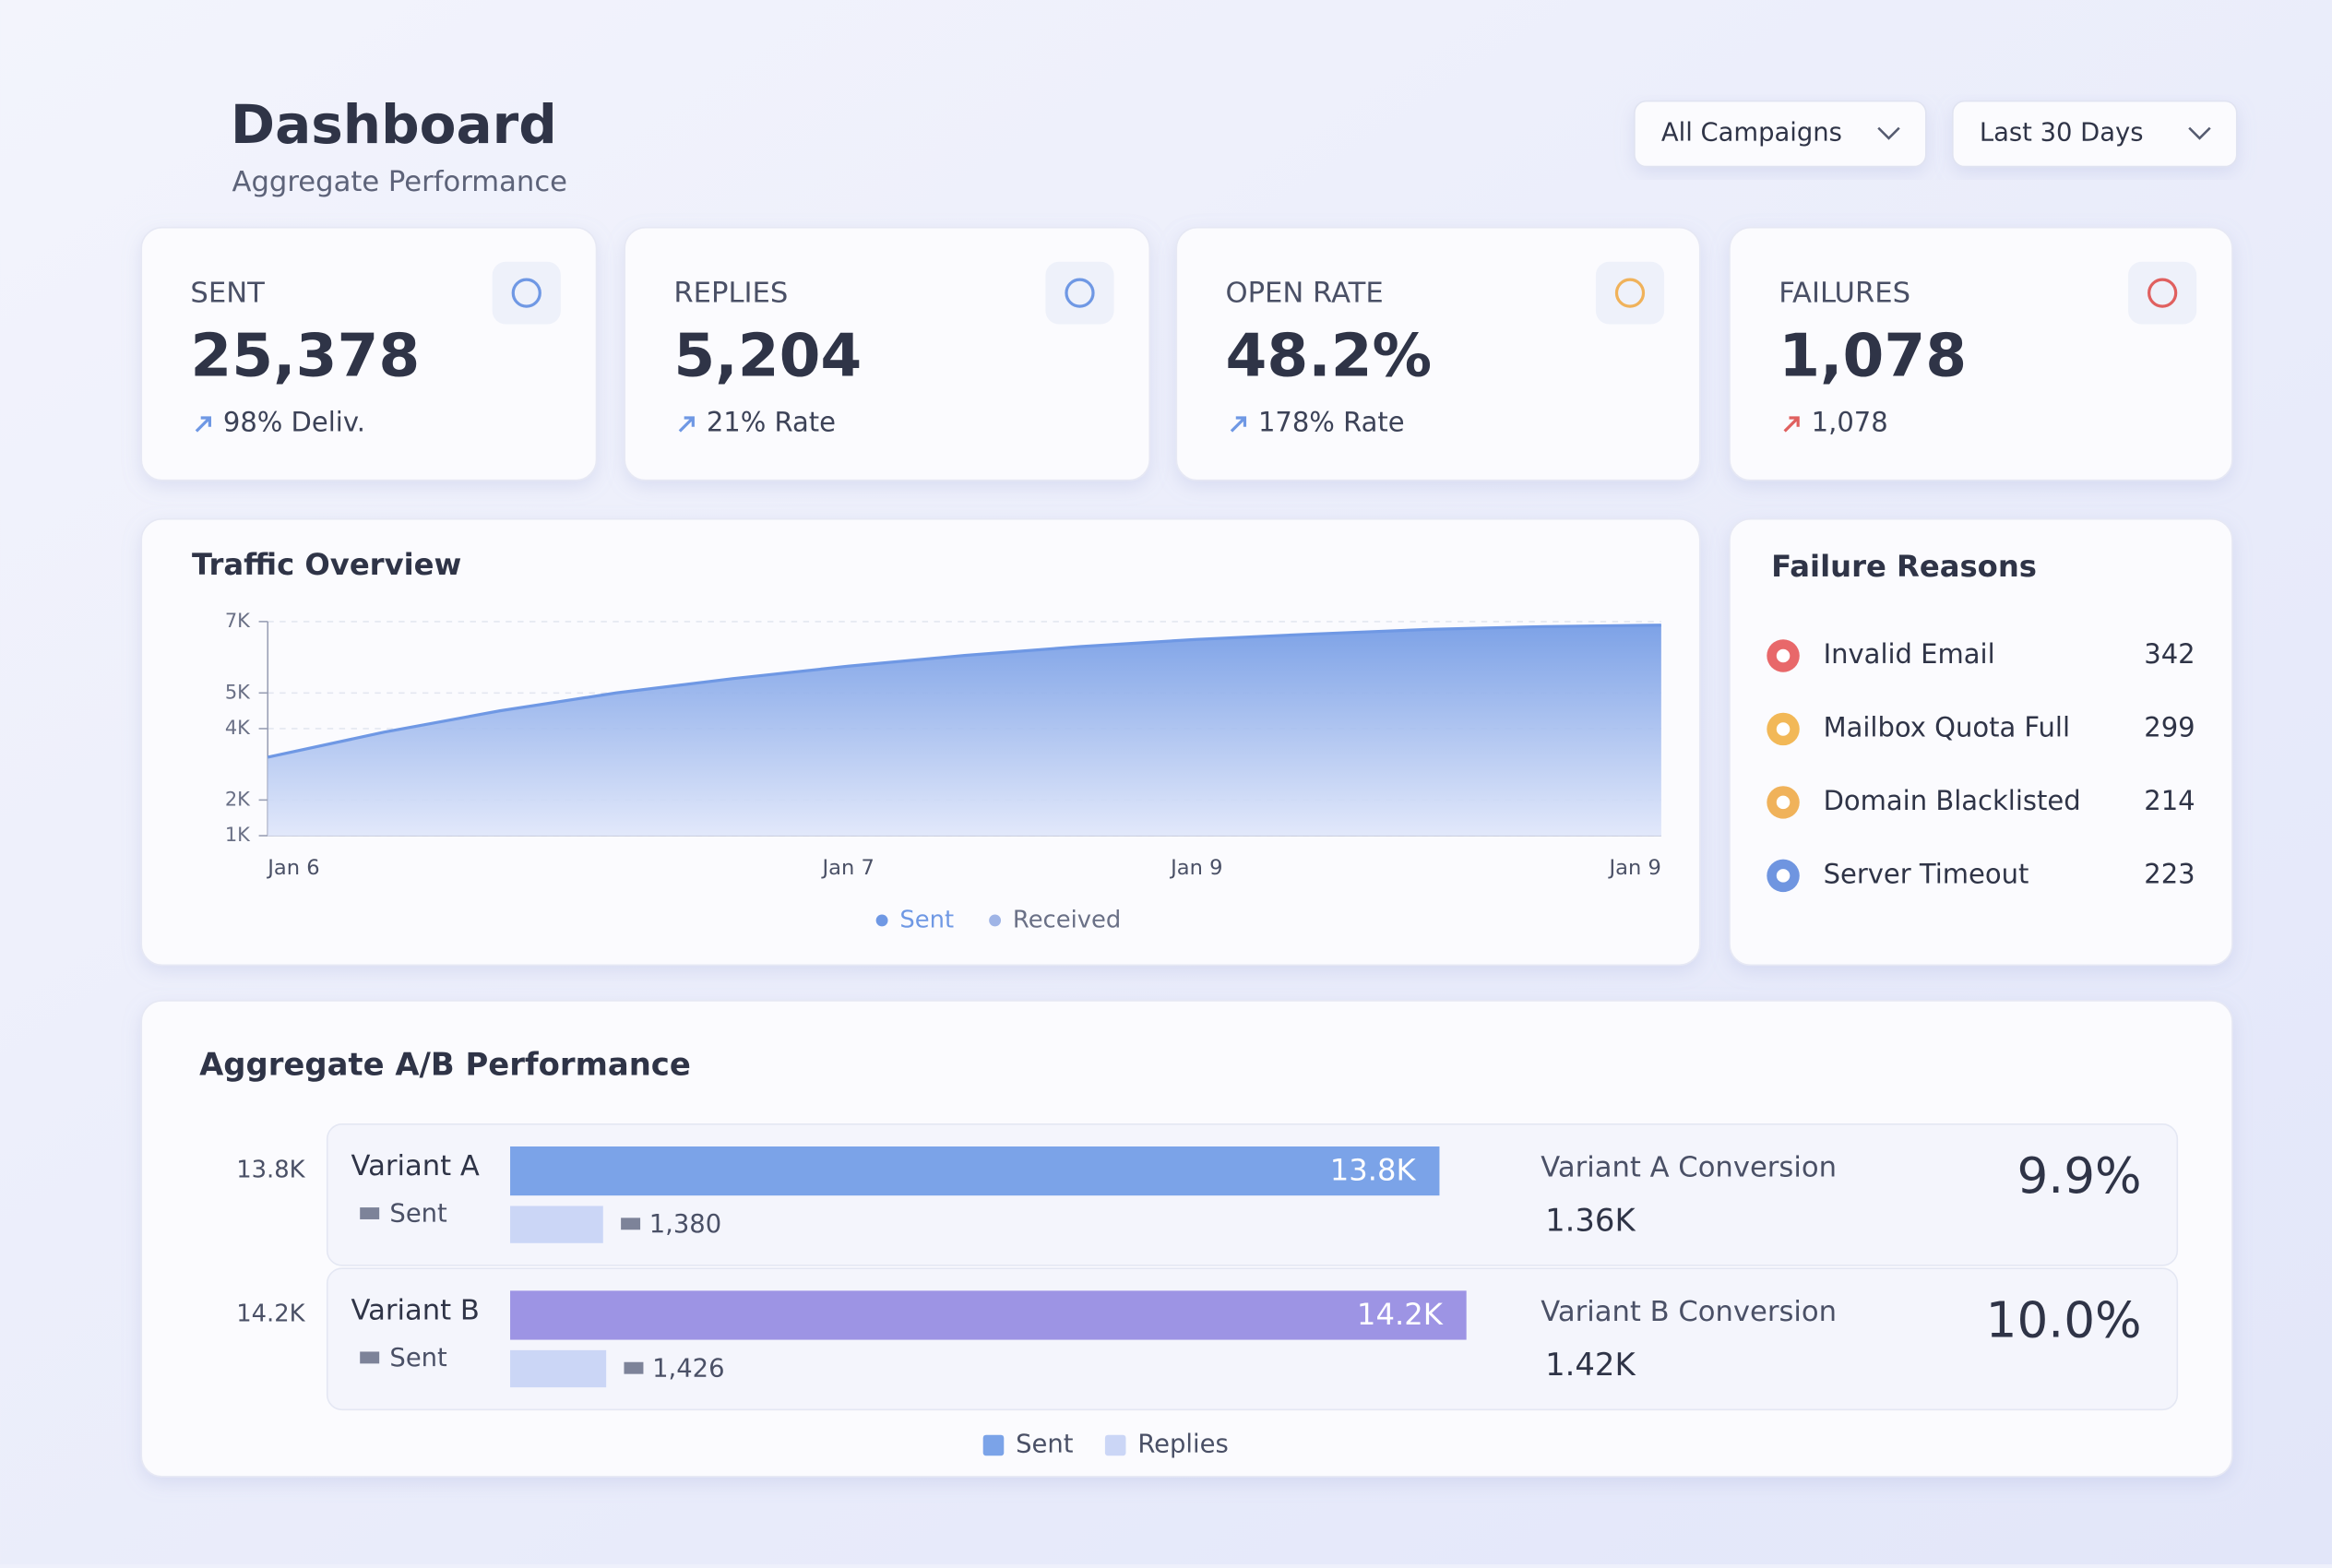 The image size is (2332, 1568). Describe the element at coordinates (1182, 1445) in the screenshot. I see `legend-label: Replies` at that location.